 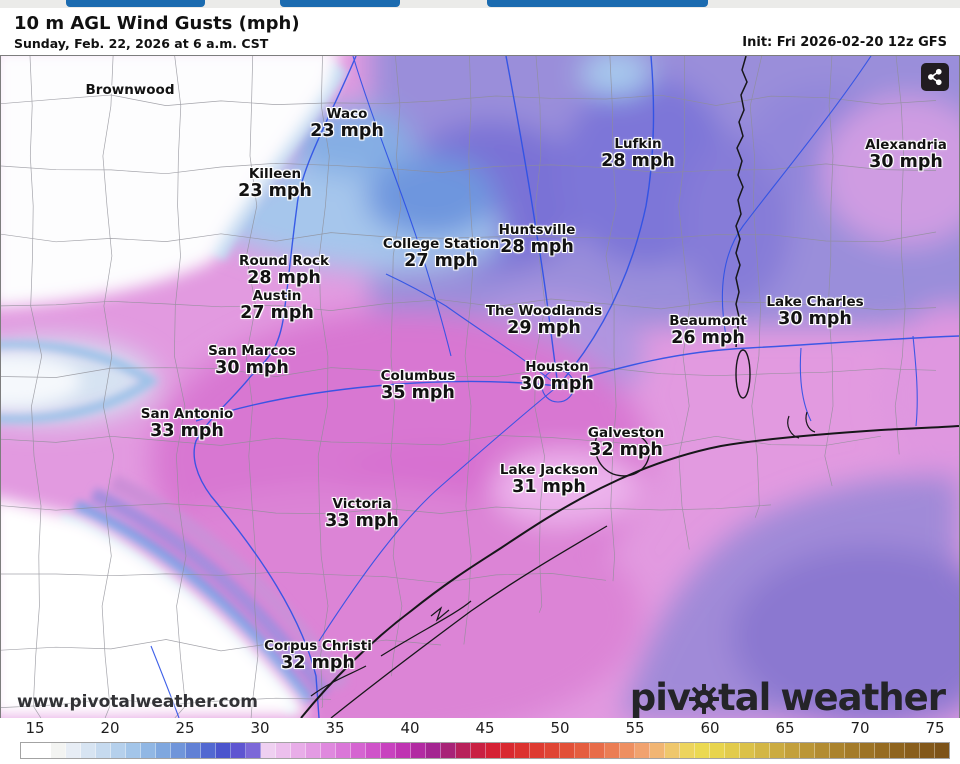 I want to click on city-name: Round Rock, so click(x=284, y=261).